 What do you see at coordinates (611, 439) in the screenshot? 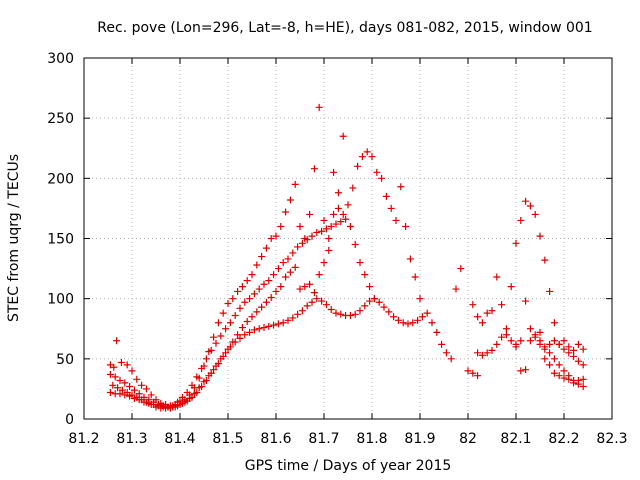
I see `x-tick-label: 82.3` at bounding box center [611, 439].